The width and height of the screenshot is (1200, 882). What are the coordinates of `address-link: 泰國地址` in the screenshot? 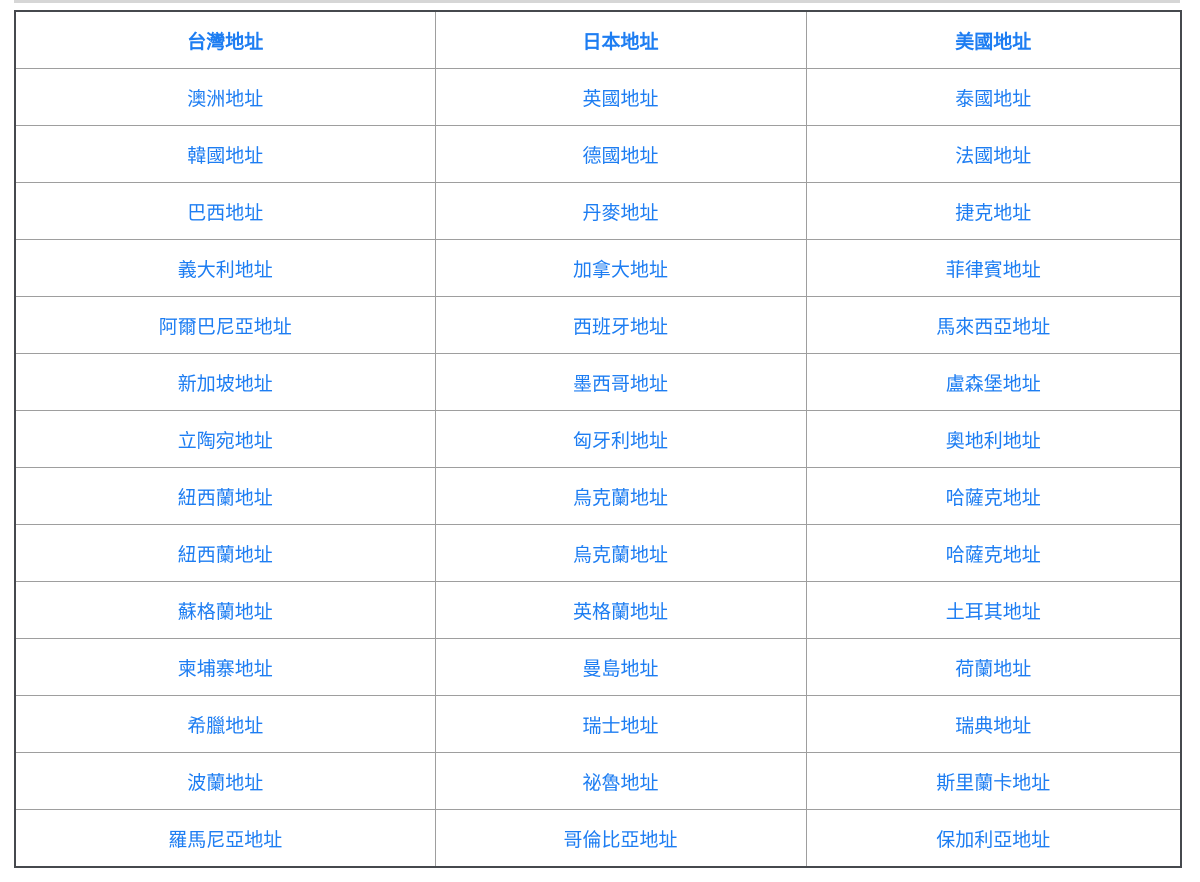 It's located at (993, 99).